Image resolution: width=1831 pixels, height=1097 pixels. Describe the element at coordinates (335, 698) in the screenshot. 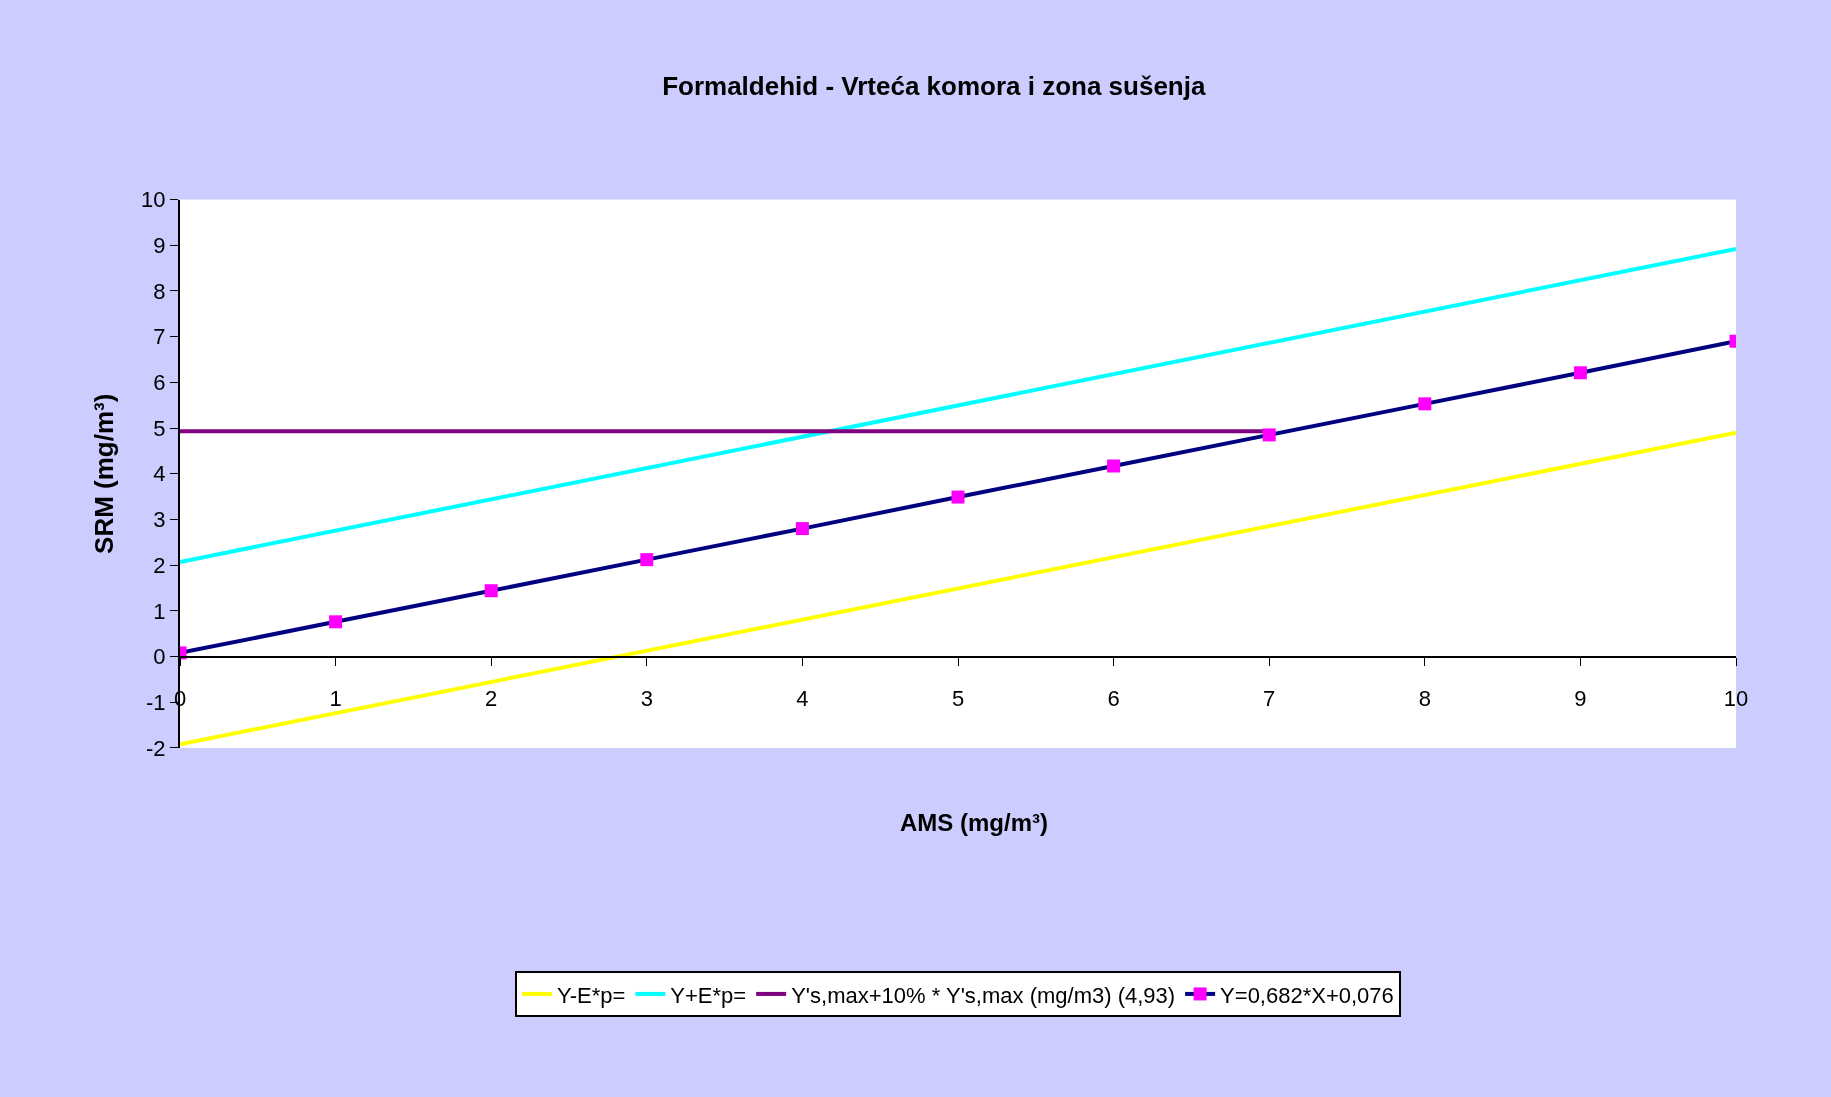

I see `x-tick-label: 1` at that location.